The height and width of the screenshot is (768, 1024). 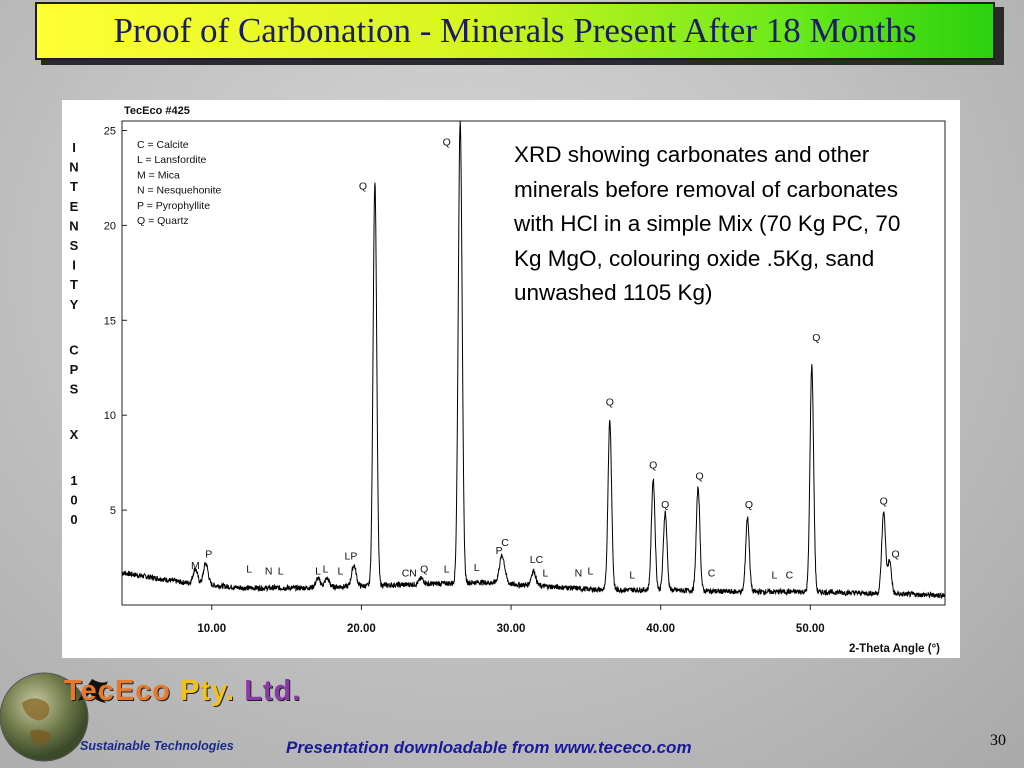 What do you see at coordinates (173, 206) in the screenshot?
I see `legend-entry: P = Pyrophyllite` at bounding box center [173, 206].